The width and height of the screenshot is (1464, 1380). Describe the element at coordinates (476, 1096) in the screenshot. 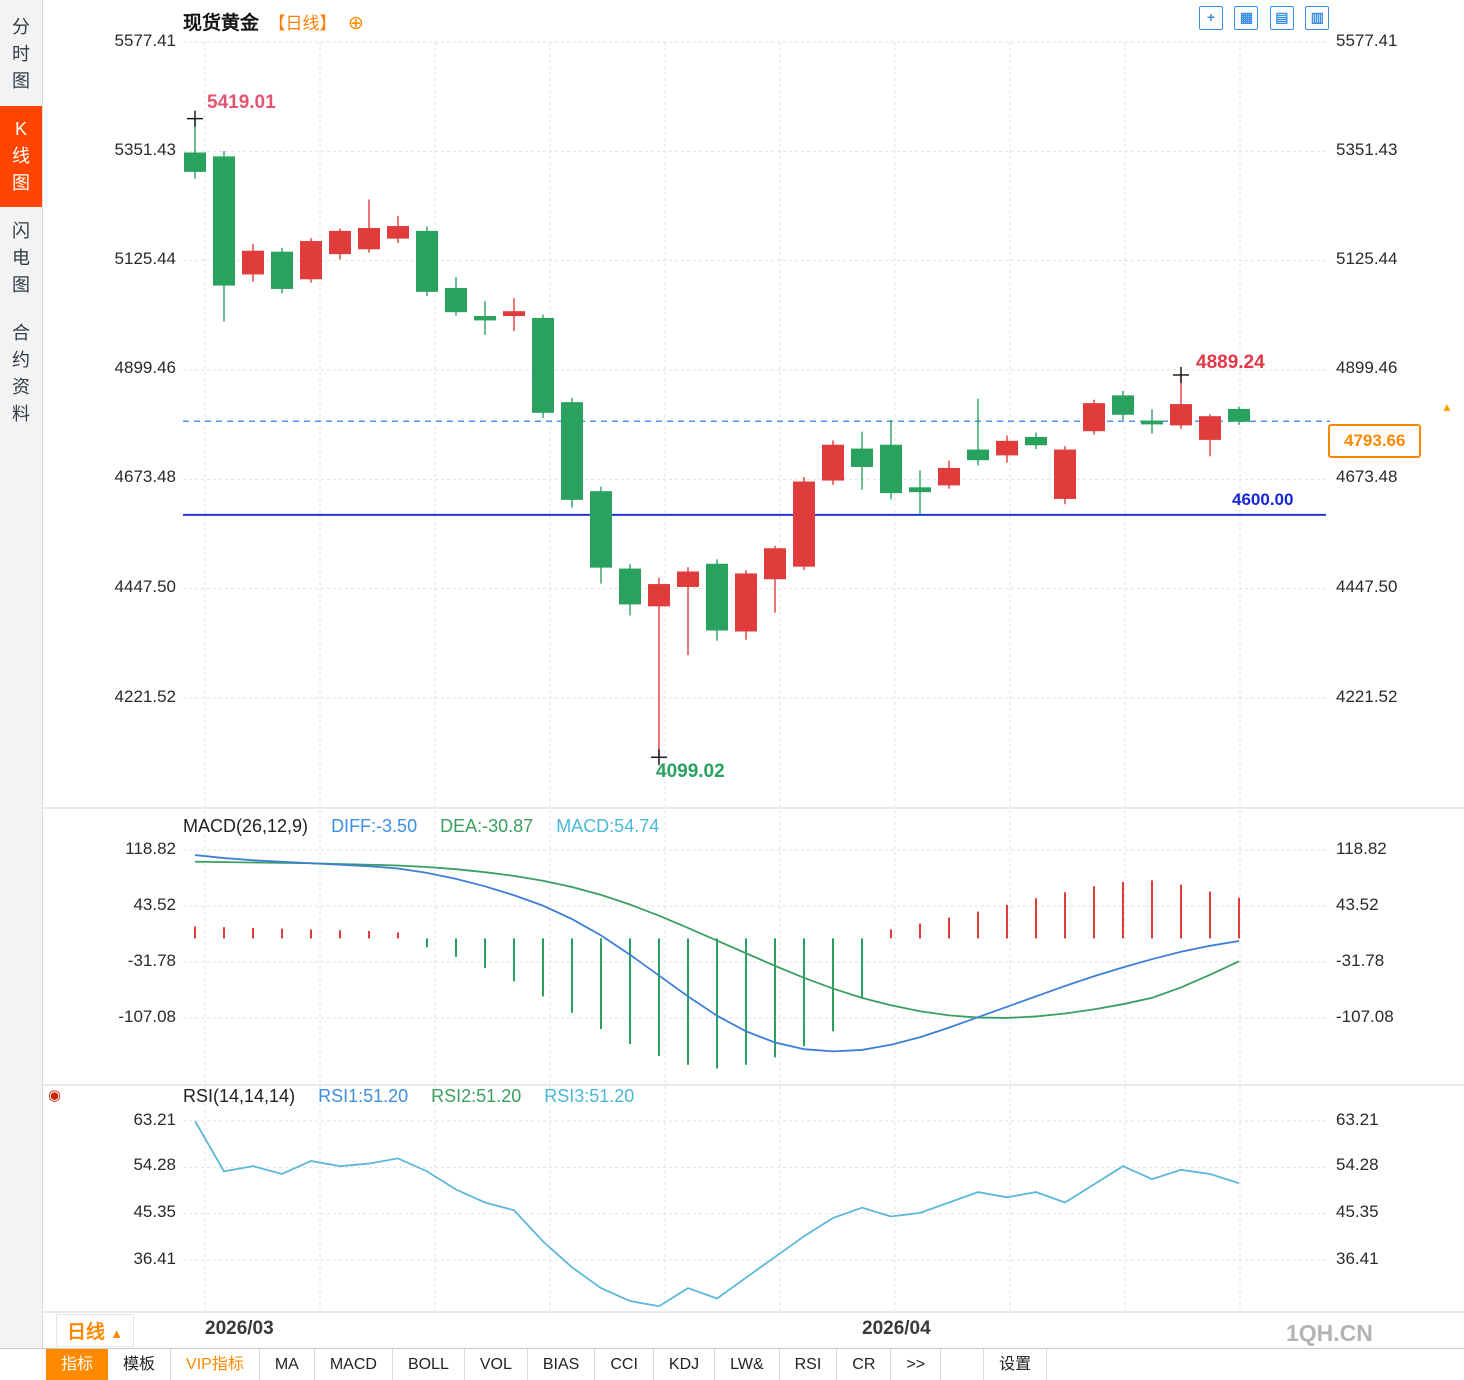

I see `rsi2-value: RSI2:51.20` at that location.